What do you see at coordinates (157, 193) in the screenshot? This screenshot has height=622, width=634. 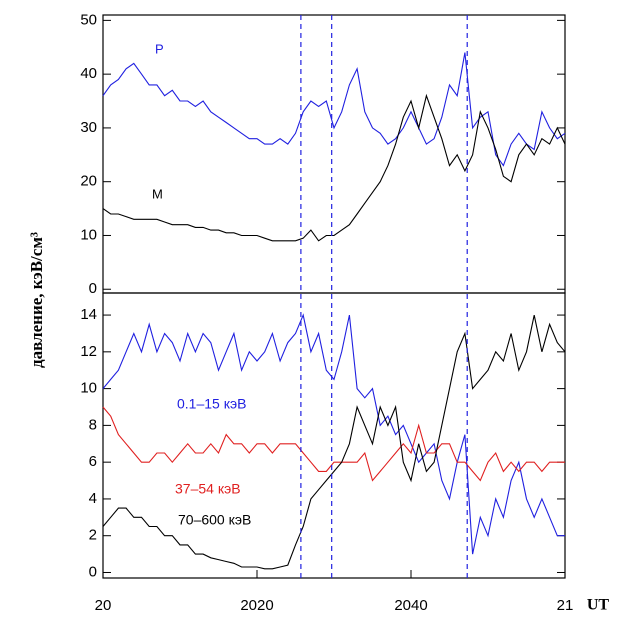 I see `series-label: M` at bounding box center [157, 193].